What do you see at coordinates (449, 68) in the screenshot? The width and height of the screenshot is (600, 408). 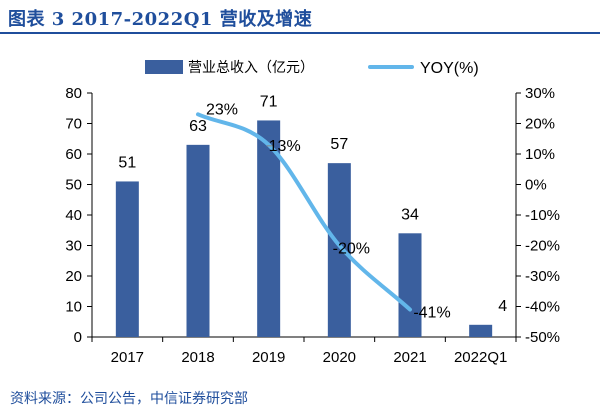 I see `legend-label-yoy: YOY(%)` at bounding box center [449, 68].